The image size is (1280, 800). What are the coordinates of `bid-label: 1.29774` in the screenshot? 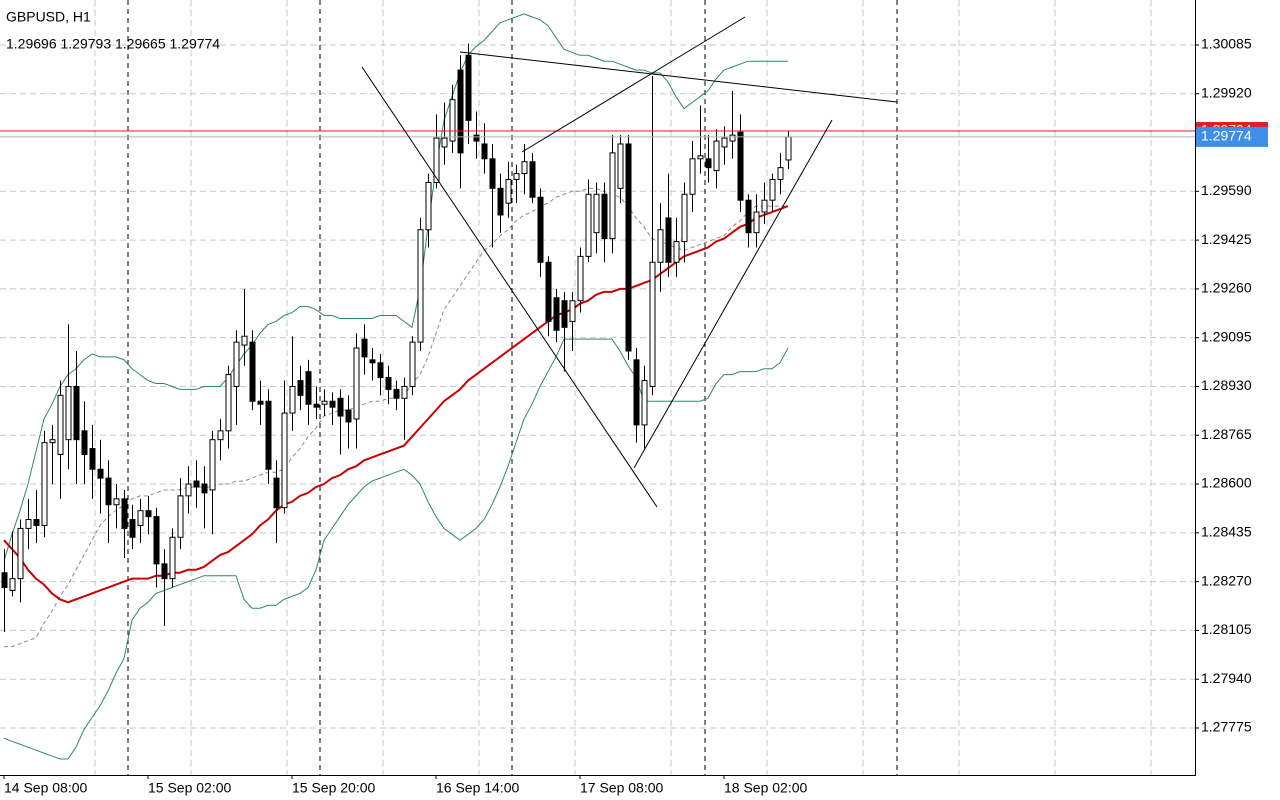 It's located at (1226, 136).